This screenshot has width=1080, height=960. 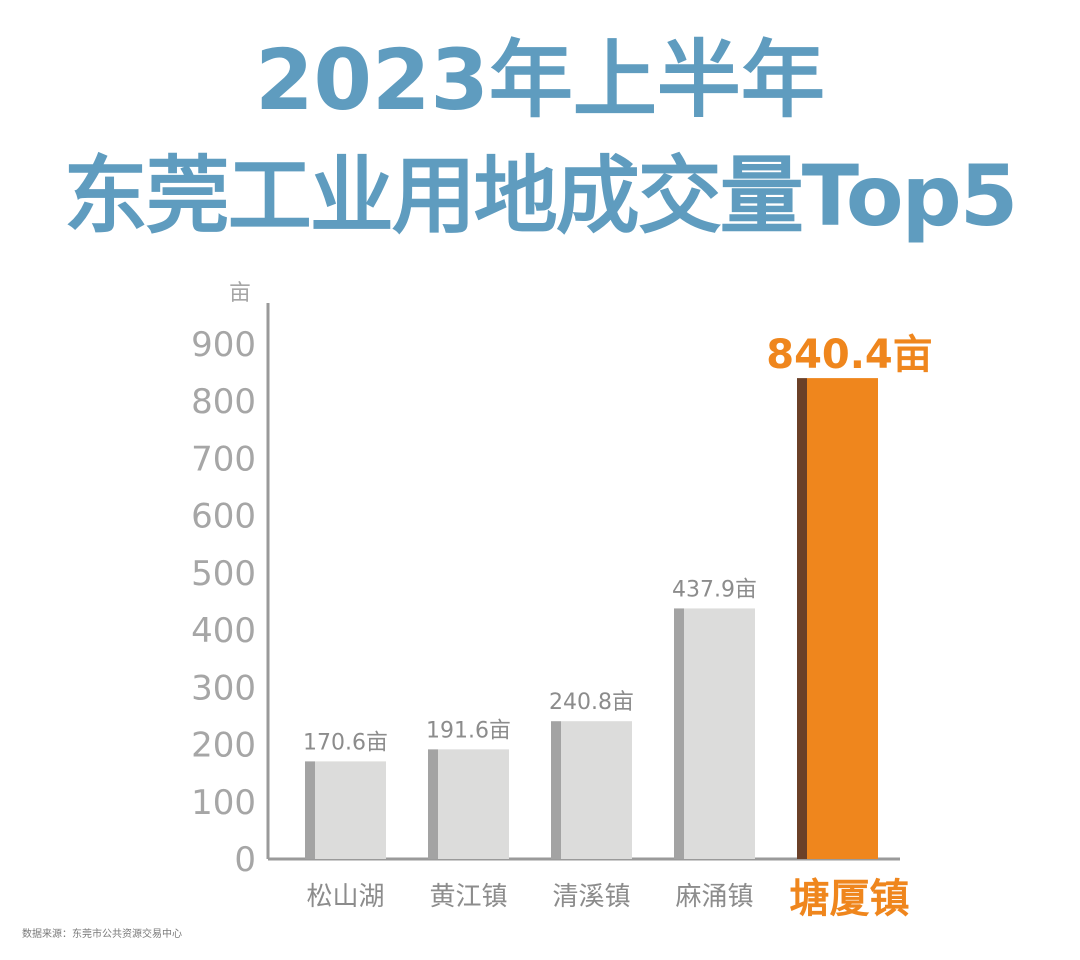 I want to click on y-tick-label: 600, so click(x=223, y=517).